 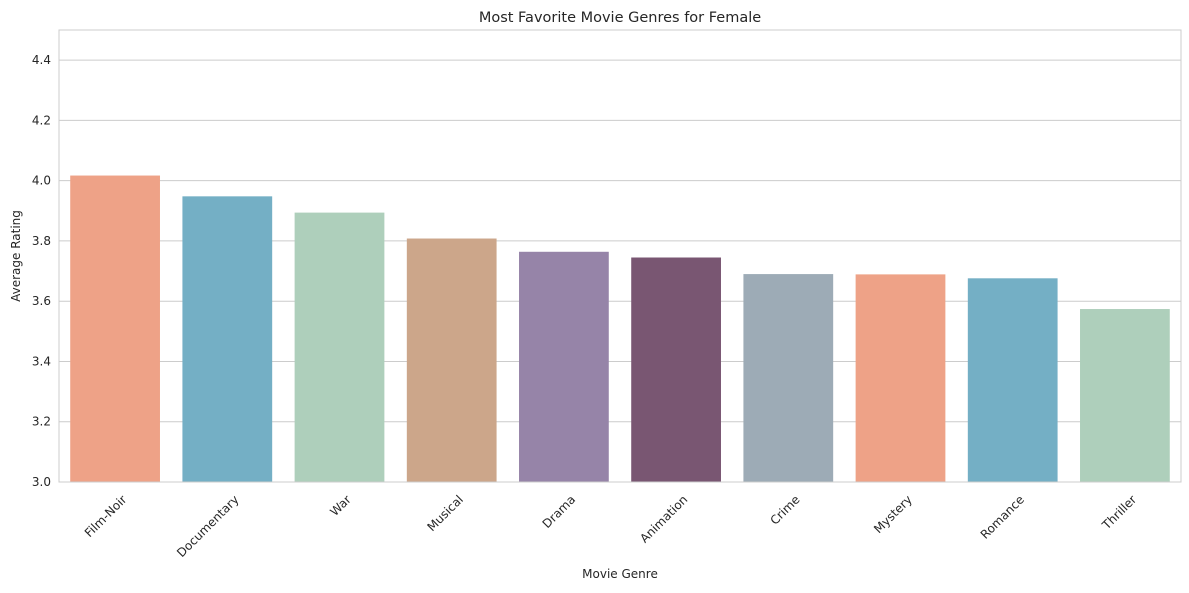 I want to click on y-tick-label: 3.4, so click(x=41, y=361).